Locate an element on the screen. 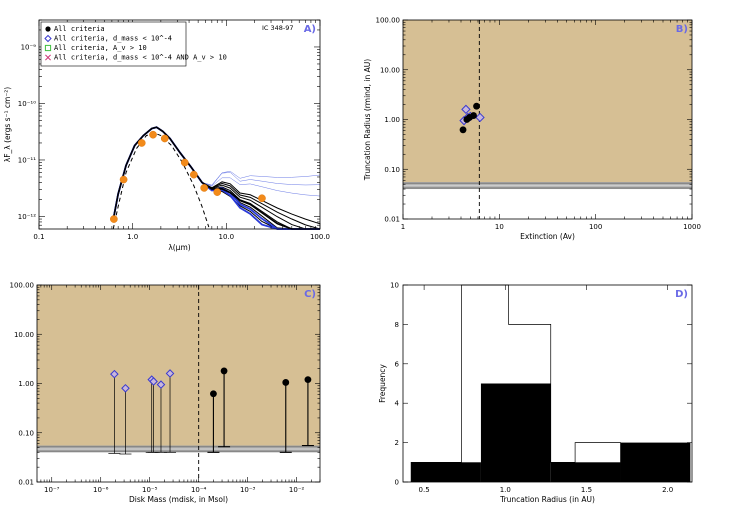 The height and width of the screenshot is (525, 750). legend-label: All criteria, d_mass < 10^-4 is located at coordinates (113, 39).